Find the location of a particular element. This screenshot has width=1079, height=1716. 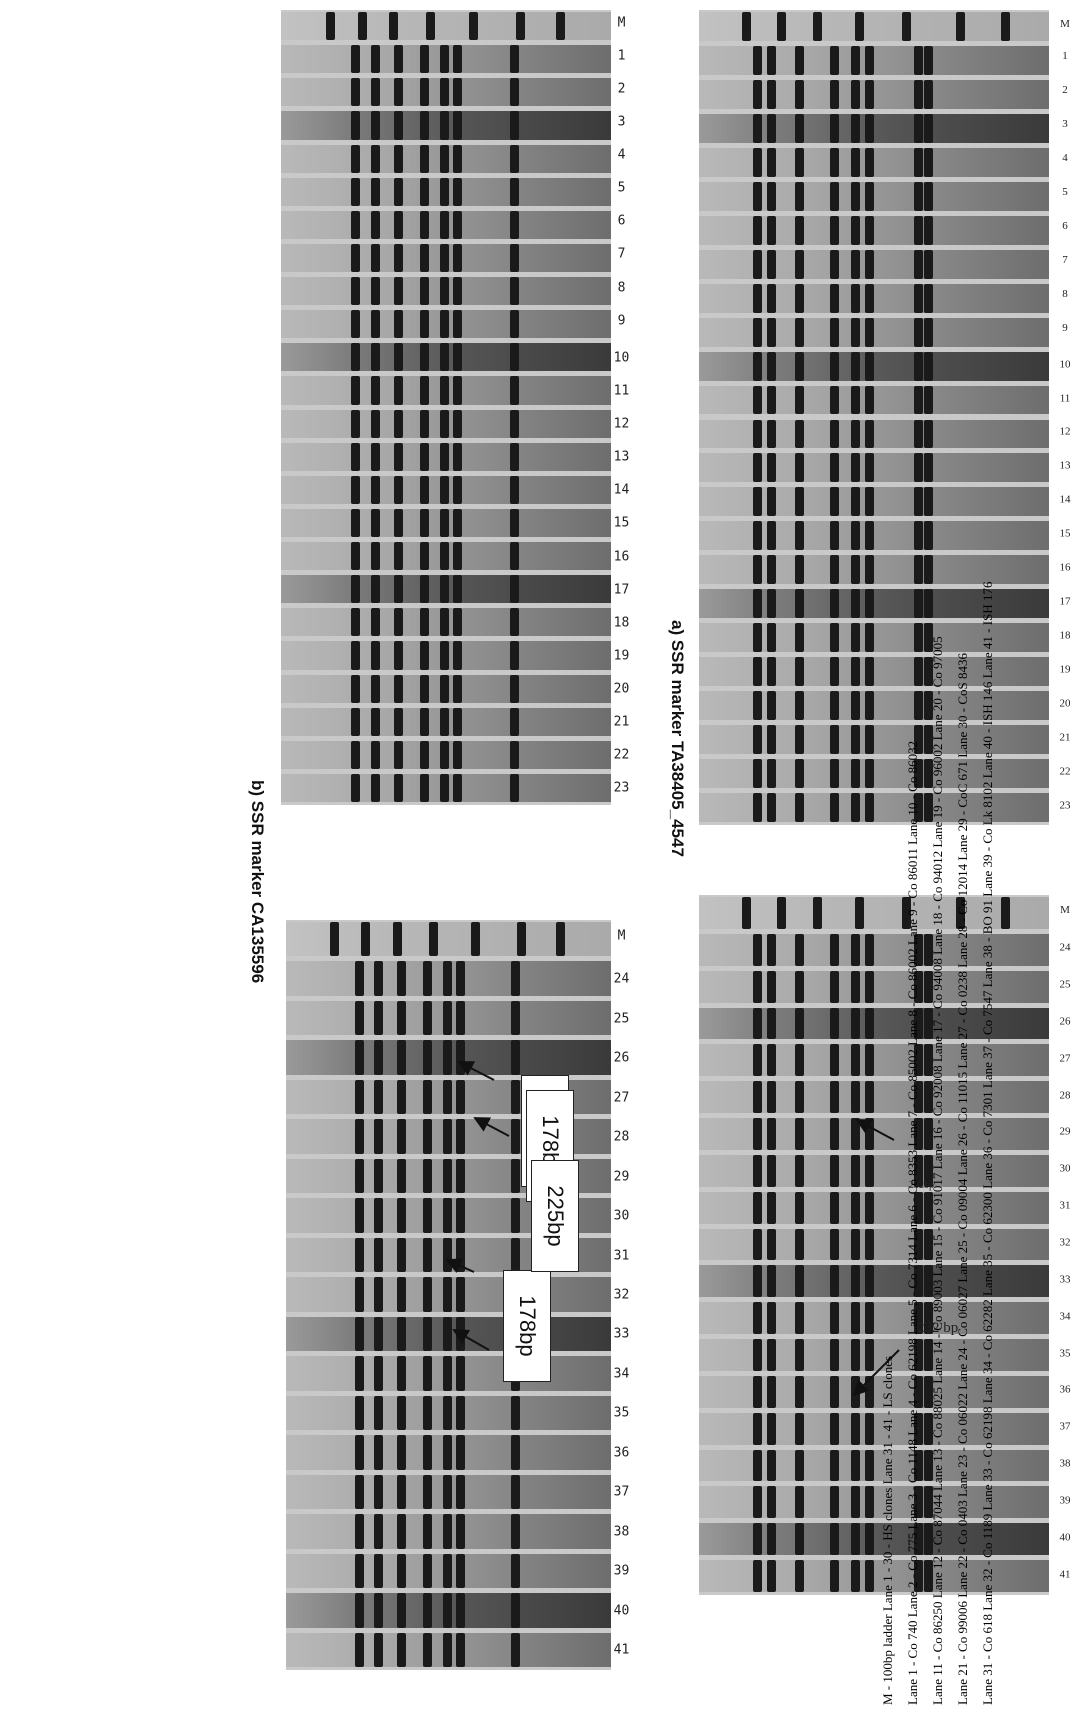

label-178bp-left: 178bp is located at coordinates (527, 1326).